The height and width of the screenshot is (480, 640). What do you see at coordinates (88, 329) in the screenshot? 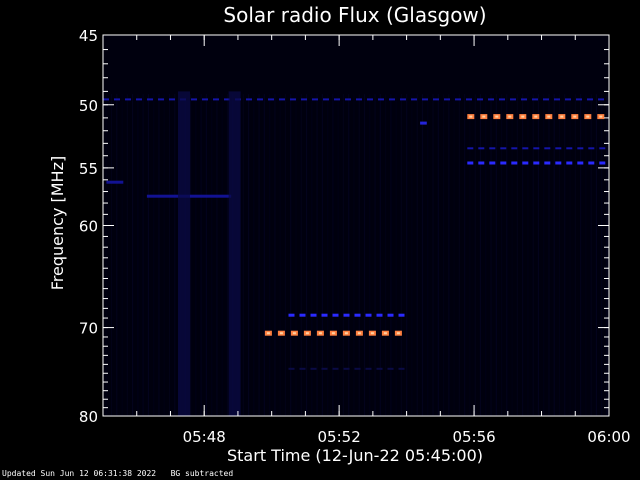
I see `y-tick-label: 70` at bounding box center [88, 329].